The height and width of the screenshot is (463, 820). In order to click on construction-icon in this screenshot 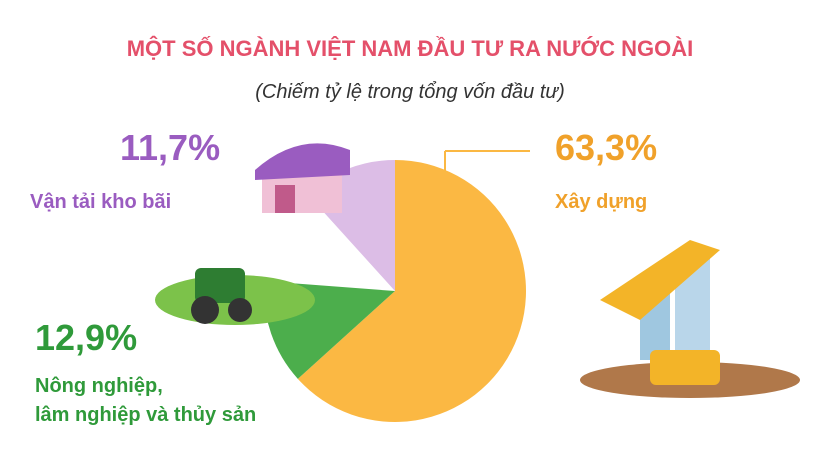, I will do `click(690, 319)`.